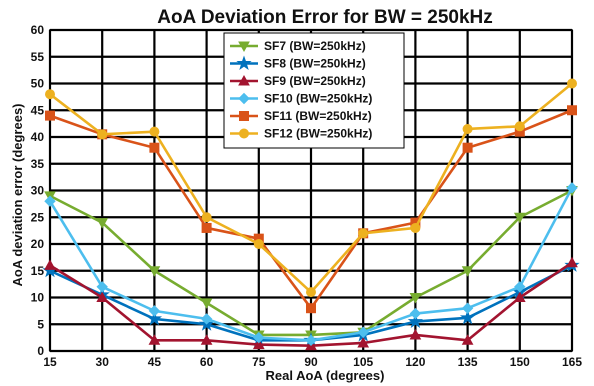  I want to click on y-tick-label: 45, so click(38, 110).